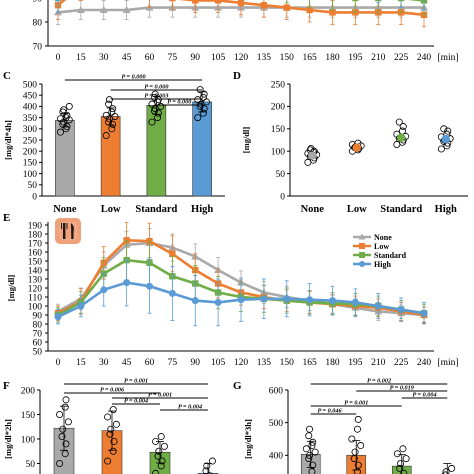 This screenshot has width=474, height=474. I want to click on p-value-label: P = 0.046, so click(329, 411).